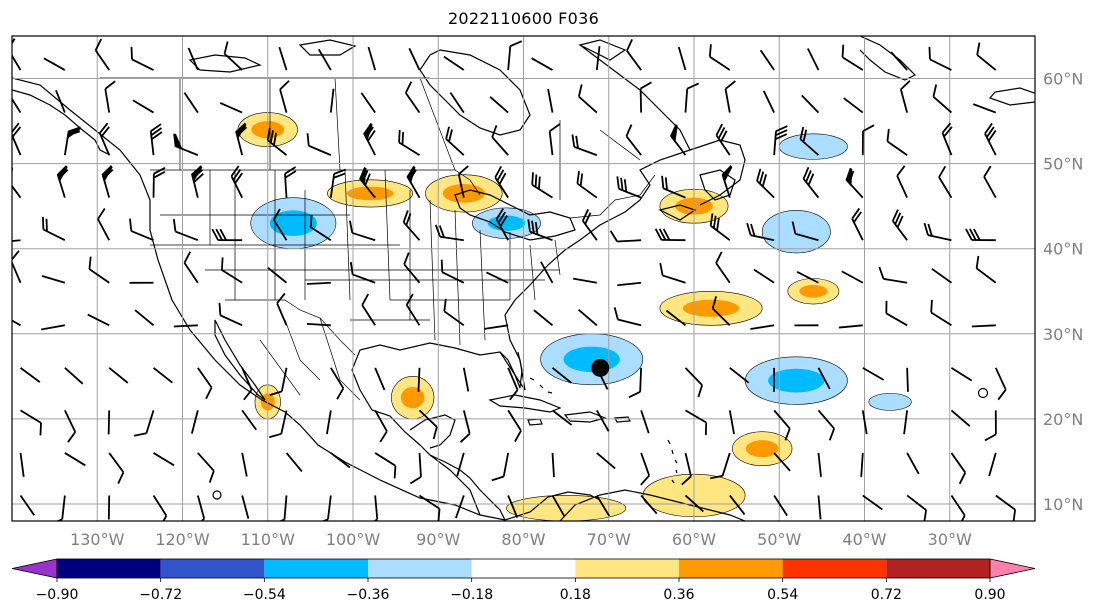  Describe the element at coordinates (677, 212) in the screenshot. I see `nova-scotia` at that location.